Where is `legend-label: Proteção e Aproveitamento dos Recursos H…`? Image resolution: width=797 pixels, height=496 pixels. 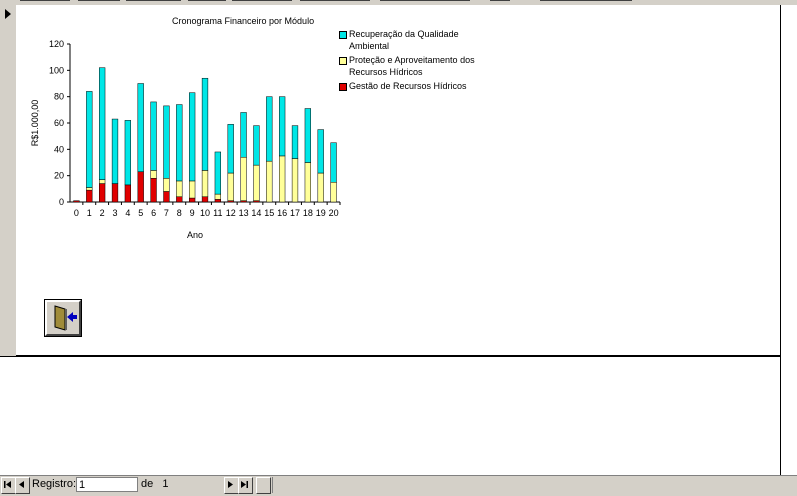
legend-label: Proteção e Aproveitamento dos Recursos H… is located at coordinates (412, 66).